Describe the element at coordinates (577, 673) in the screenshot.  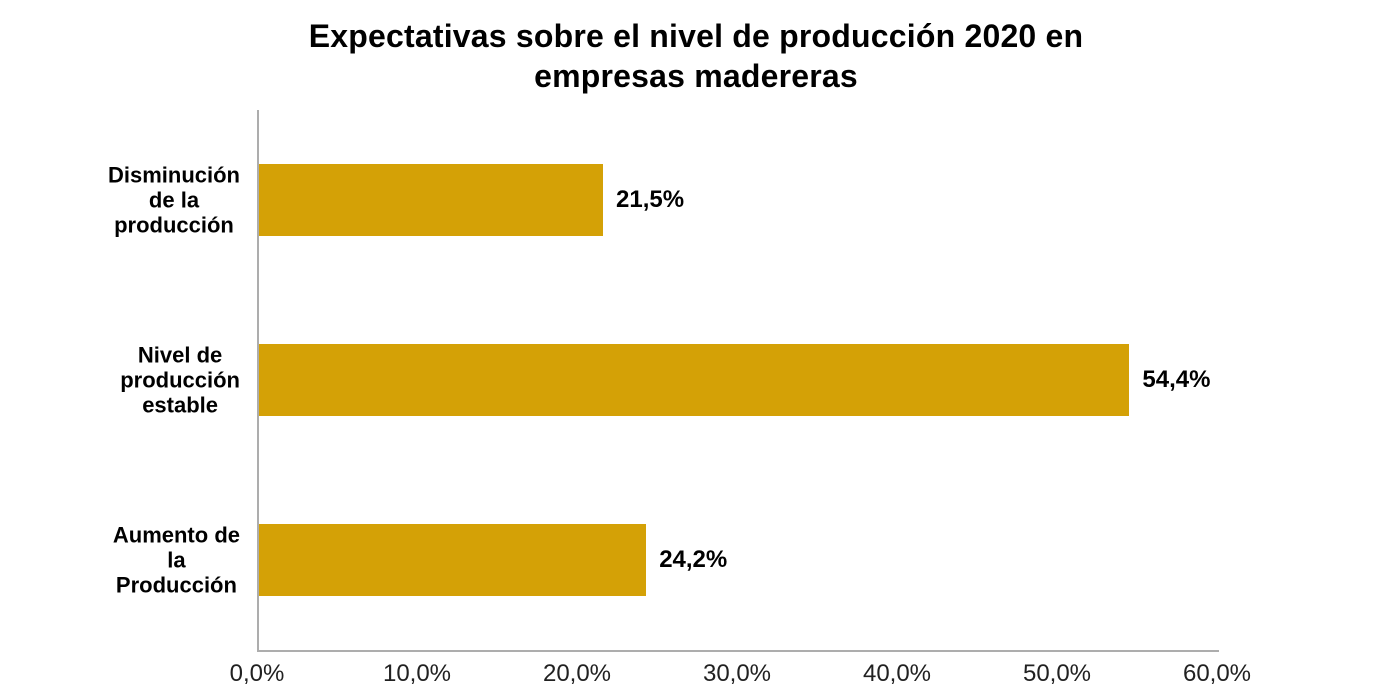
I see `x-axis-tick-label: 20,0%` at that location.